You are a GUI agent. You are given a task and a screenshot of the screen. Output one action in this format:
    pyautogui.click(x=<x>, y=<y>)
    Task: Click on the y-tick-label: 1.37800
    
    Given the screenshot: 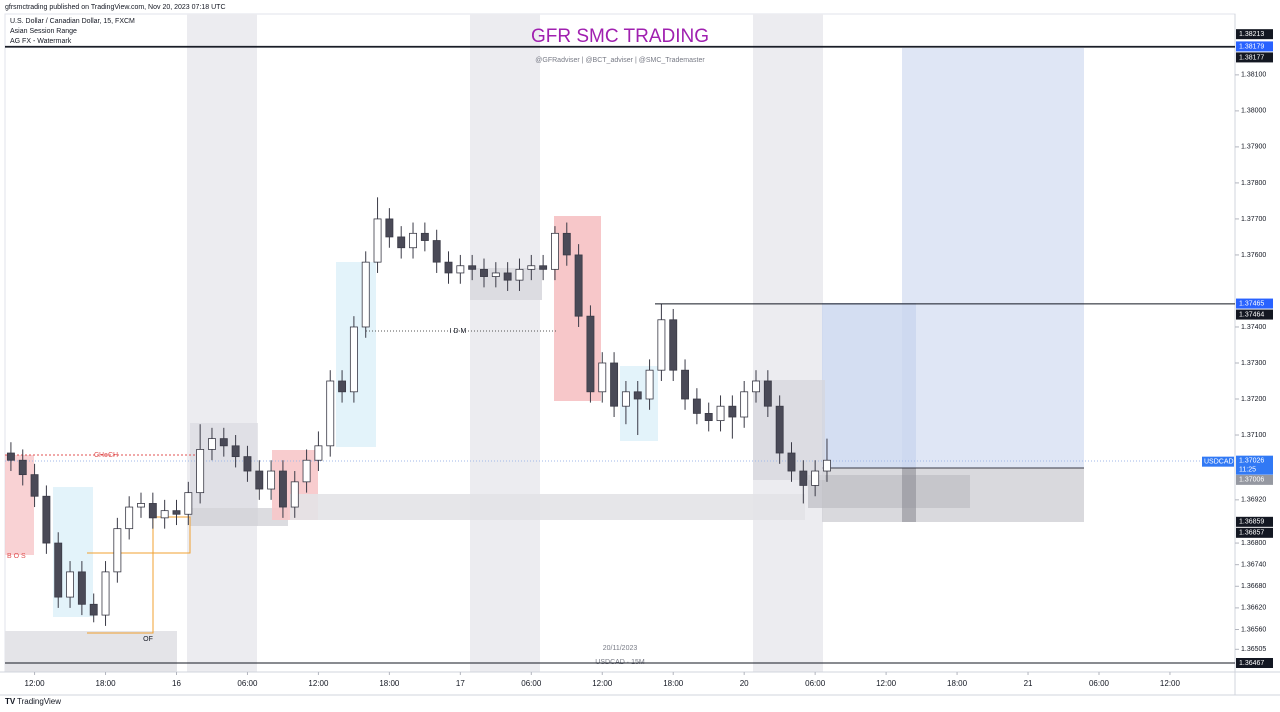 What is the action you would take?
    pyautogui.click(x=1253, y=183)
    